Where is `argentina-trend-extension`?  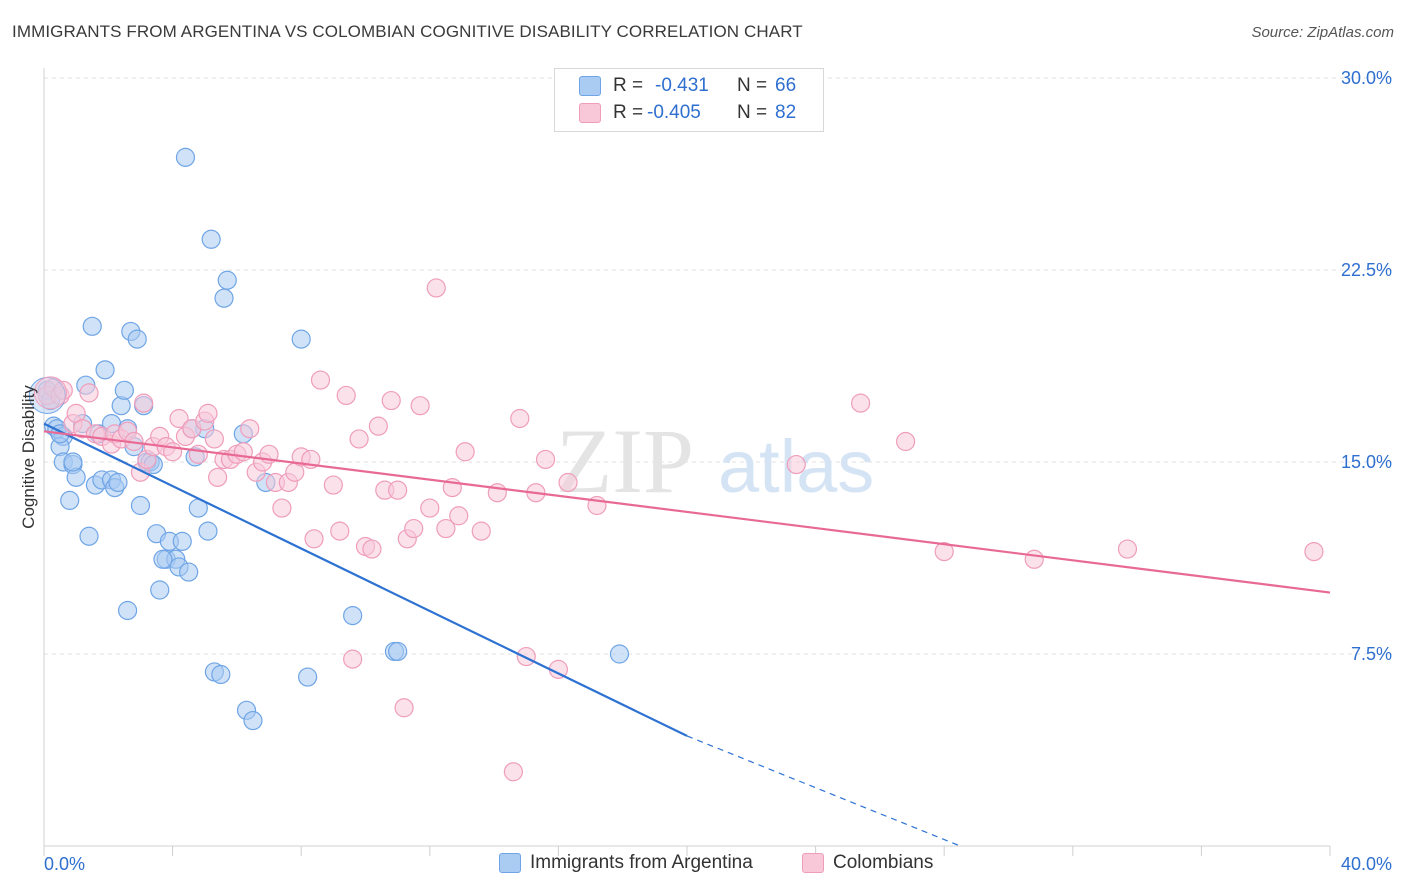 argentina-trend-extension is located at coordinates (823, 791).